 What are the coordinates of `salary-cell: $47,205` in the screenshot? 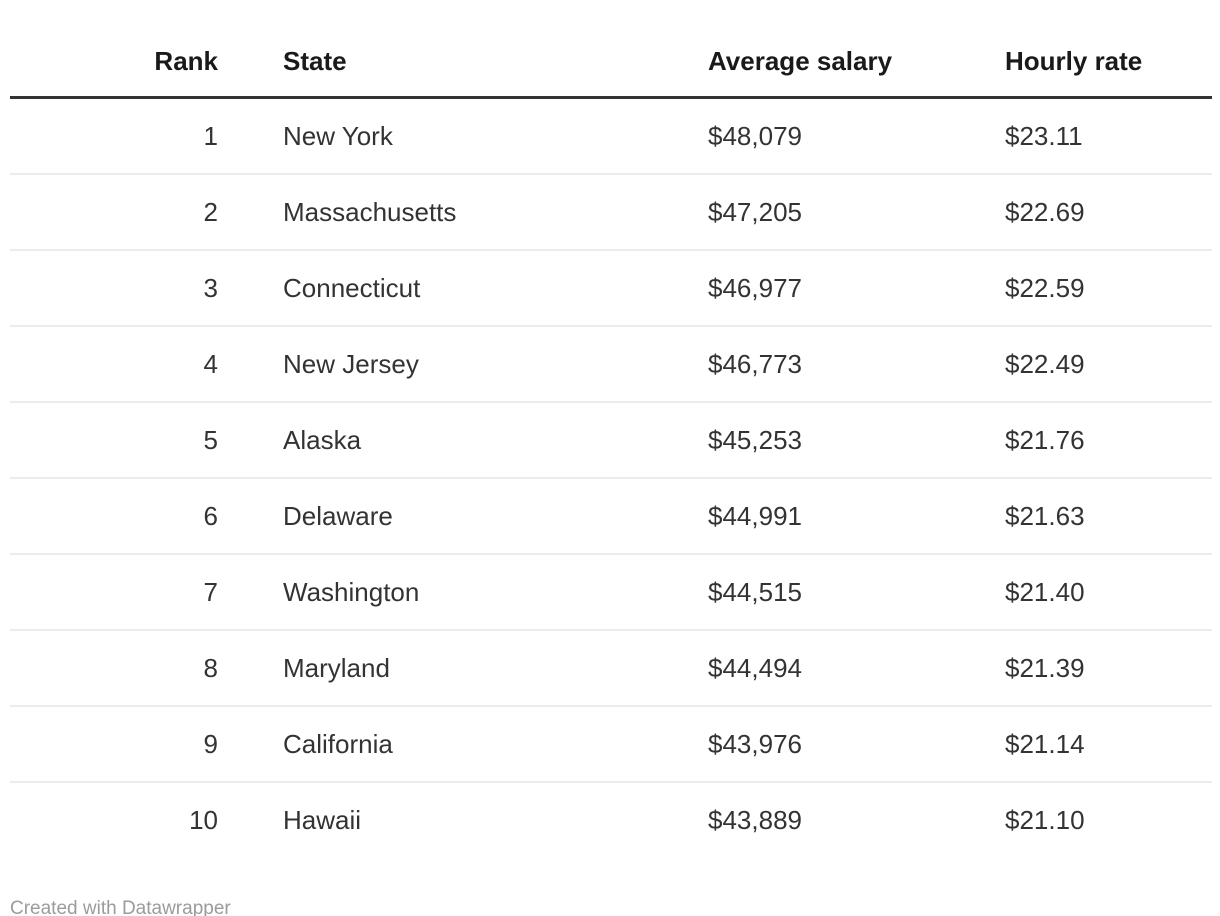 It's located at (856, 212).